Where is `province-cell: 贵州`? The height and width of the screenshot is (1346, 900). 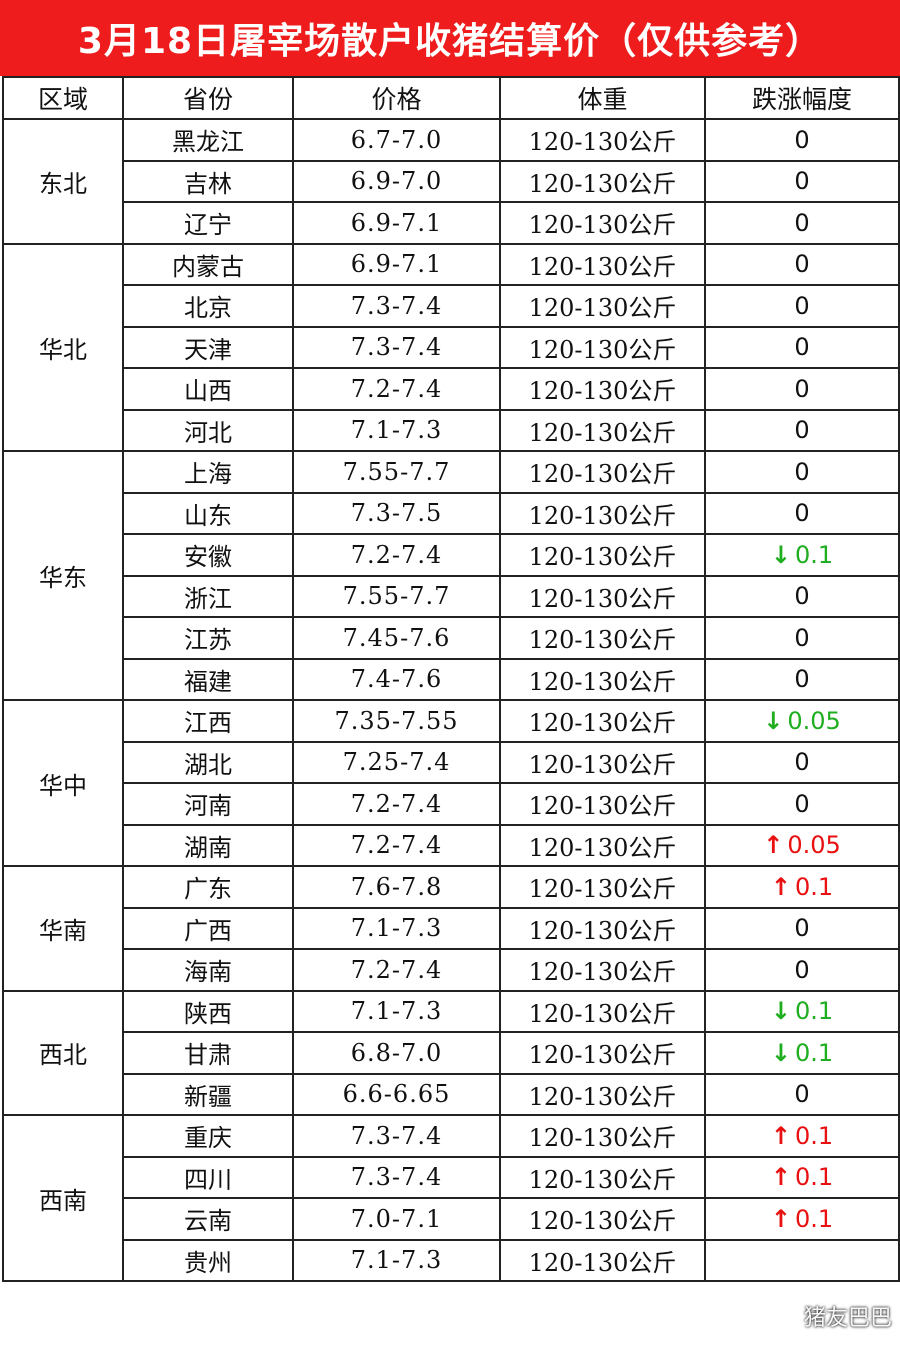
province-cell: 贵州 is located at coordinates (208, 1260).